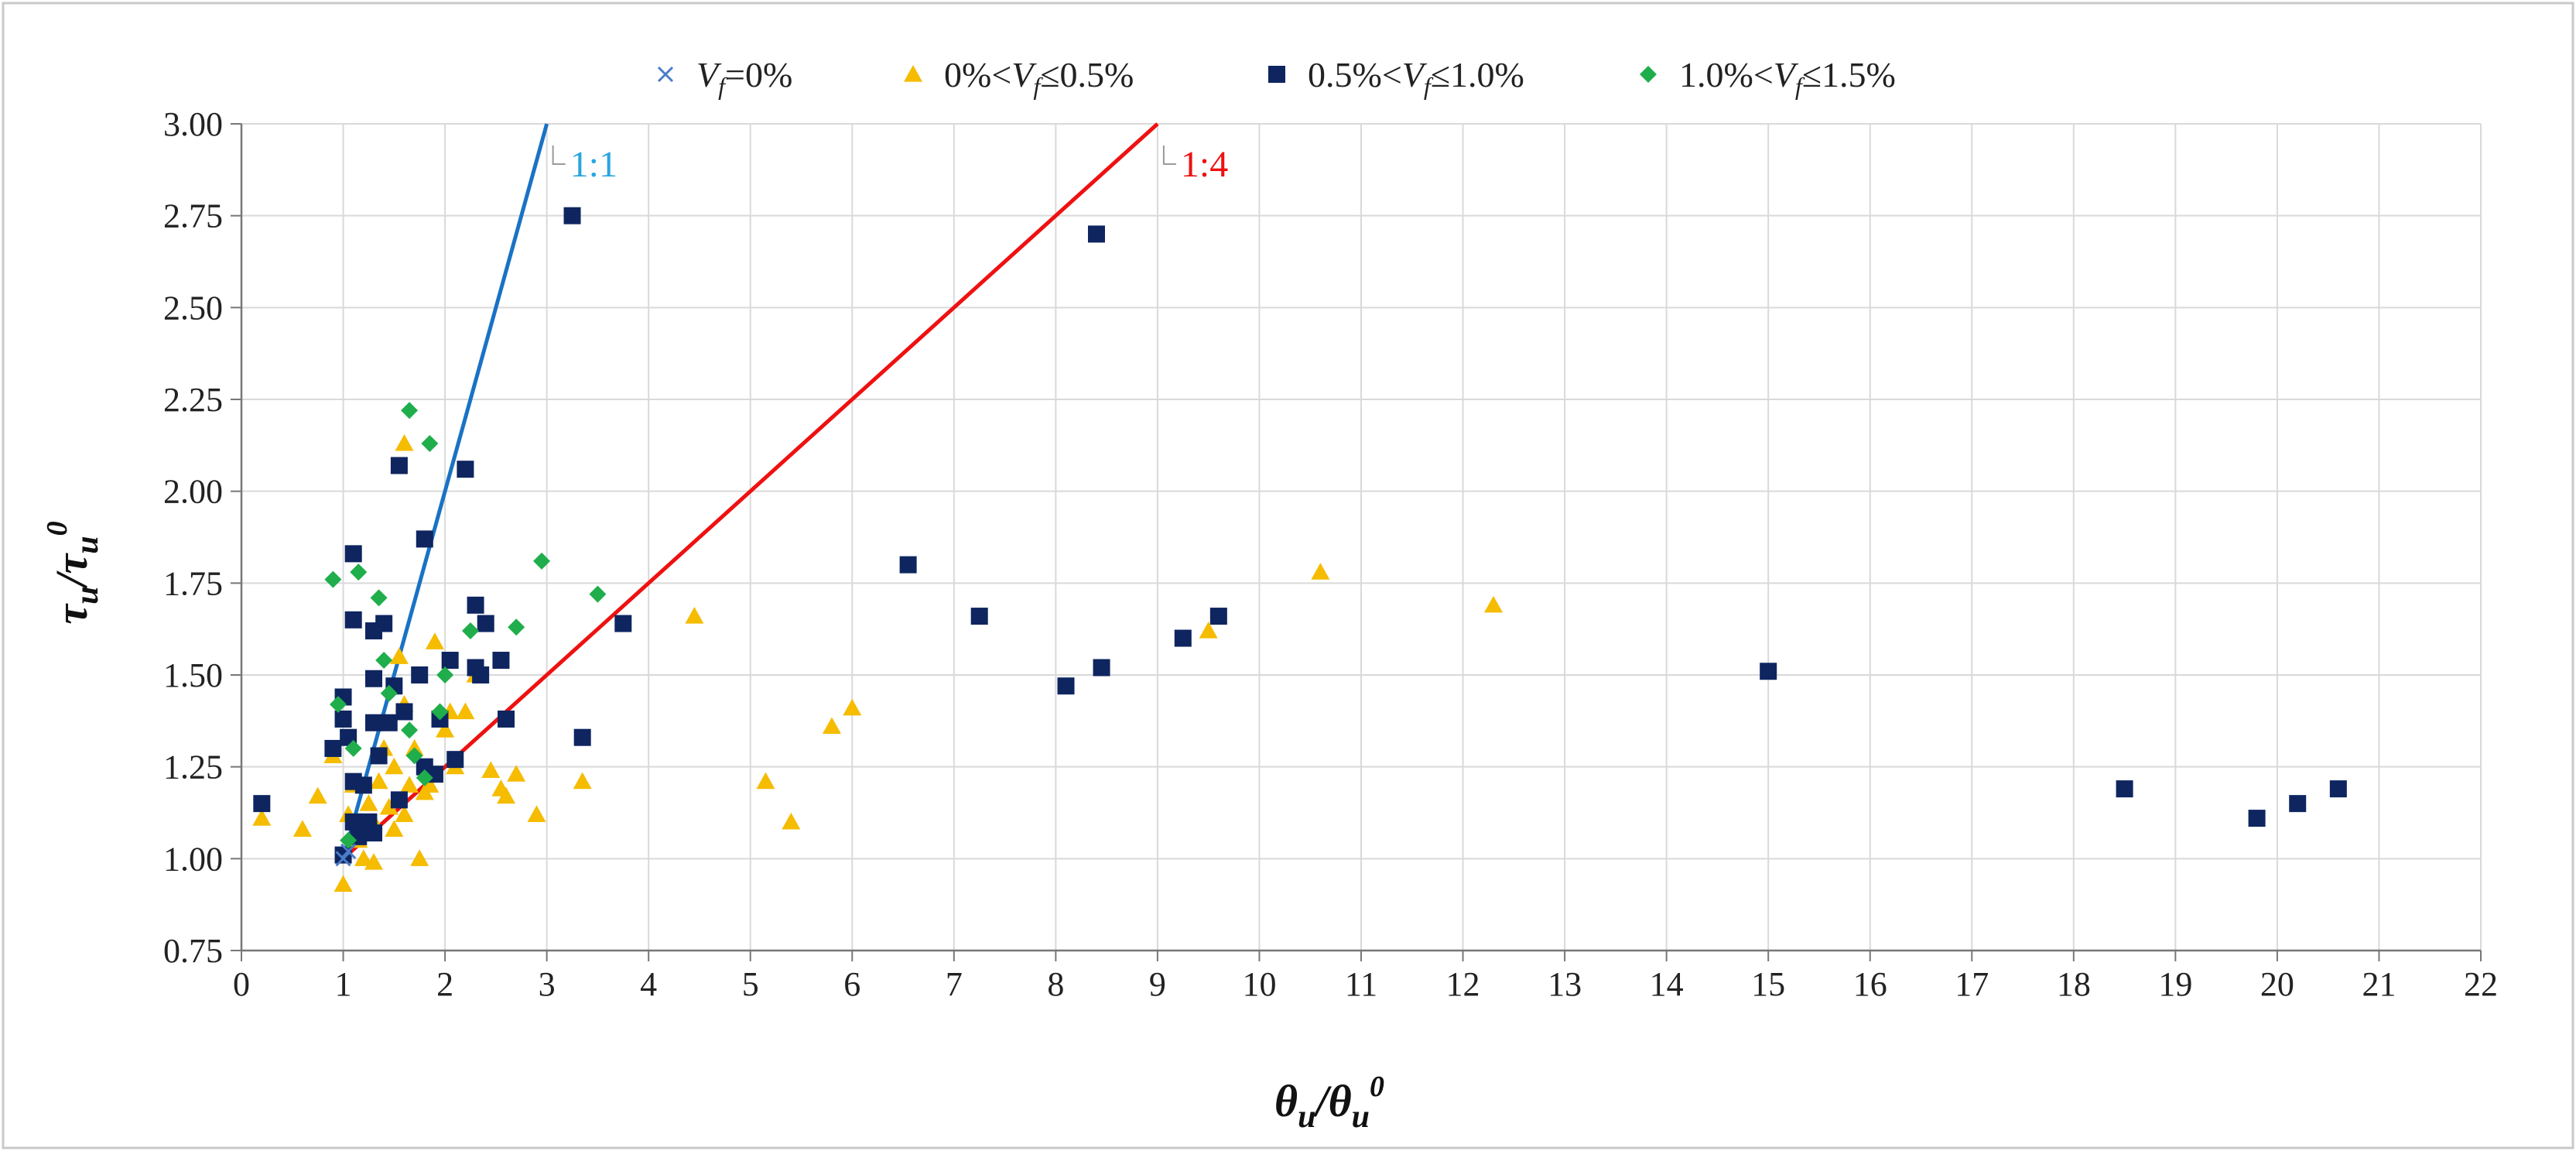  Describe the element at coordinates (193, 538) in the screenshot. I see `y-tick-labels: 0.75 1.00 1.25 1.50 1.75 2.00 2.25 2.50 2.75 3.00` at that location.